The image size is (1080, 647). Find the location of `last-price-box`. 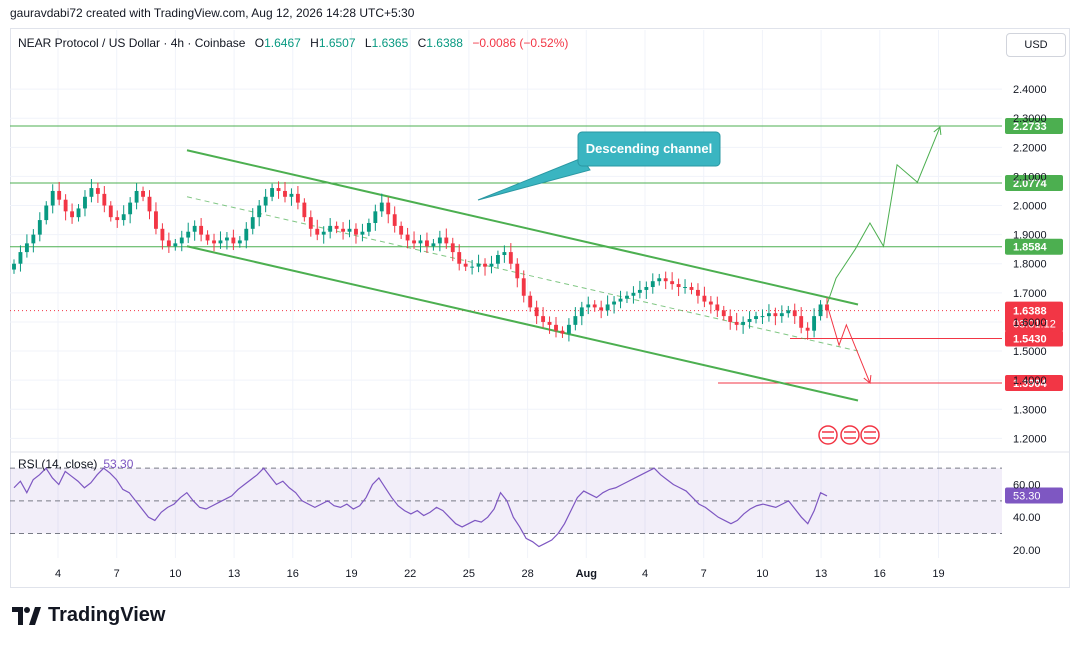

last-price-box is located at coordinates (1034, 316).